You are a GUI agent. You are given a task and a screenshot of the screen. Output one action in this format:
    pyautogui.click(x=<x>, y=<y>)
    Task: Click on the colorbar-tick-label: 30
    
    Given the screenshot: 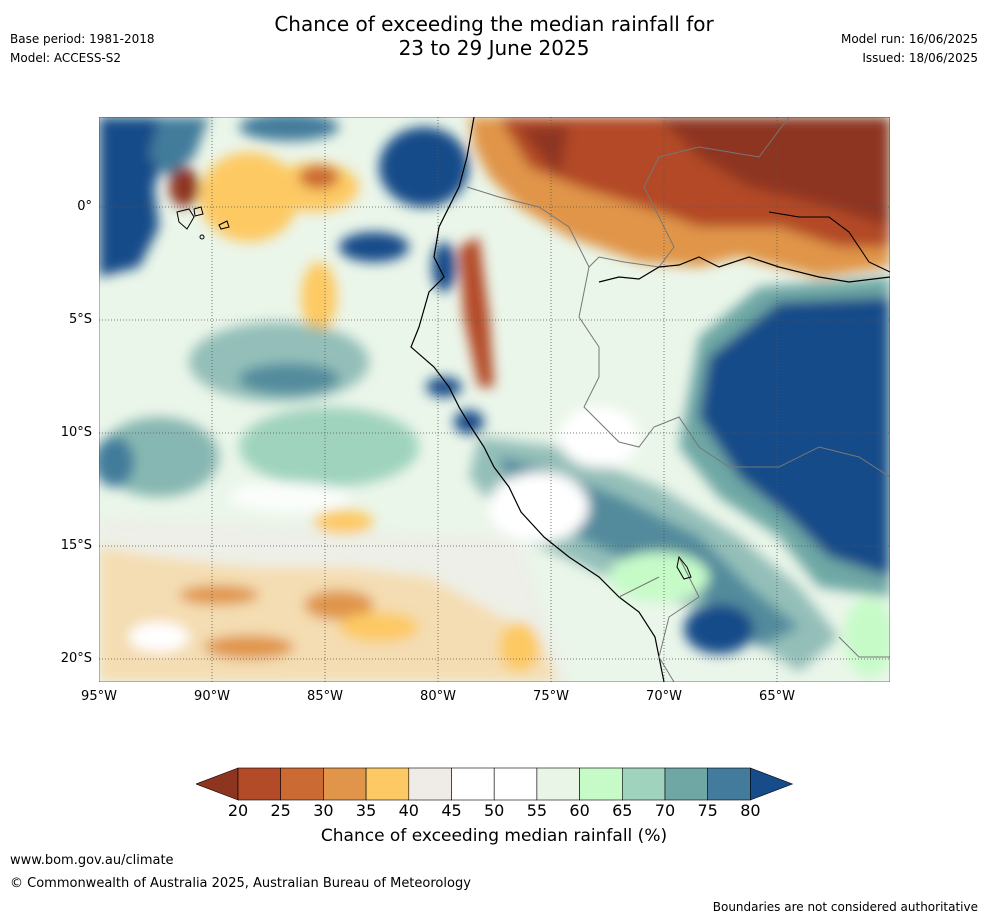 What is the action you would take?
    pyautogui.click(x=323, y=810)
    